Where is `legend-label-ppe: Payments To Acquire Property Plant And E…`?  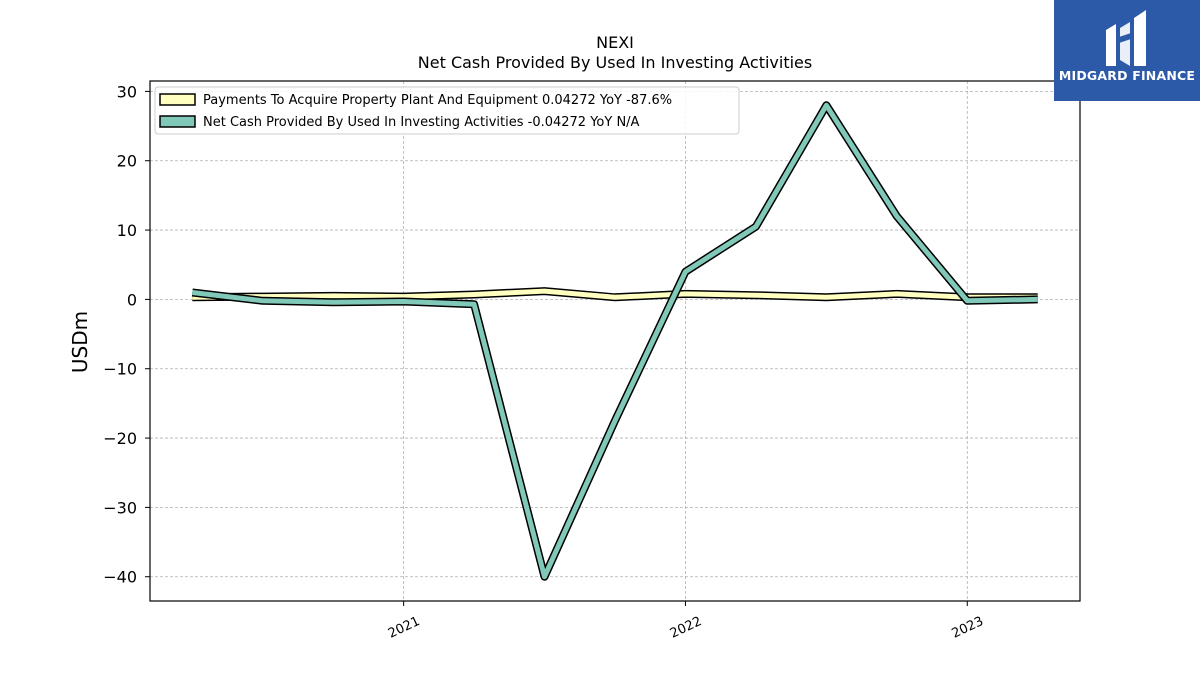 legend-label-ppe: Payments To Acquire Property Plant And E… is located at coordinates (437, 100).